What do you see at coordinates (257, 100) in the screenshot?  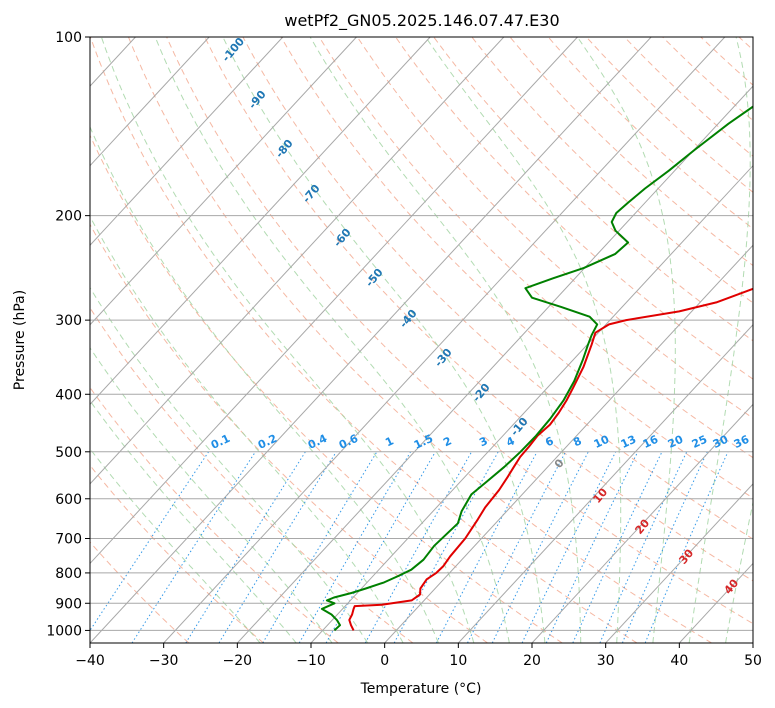 I see `dry-adiabat-label: -90` at bounding box center [257, 100].